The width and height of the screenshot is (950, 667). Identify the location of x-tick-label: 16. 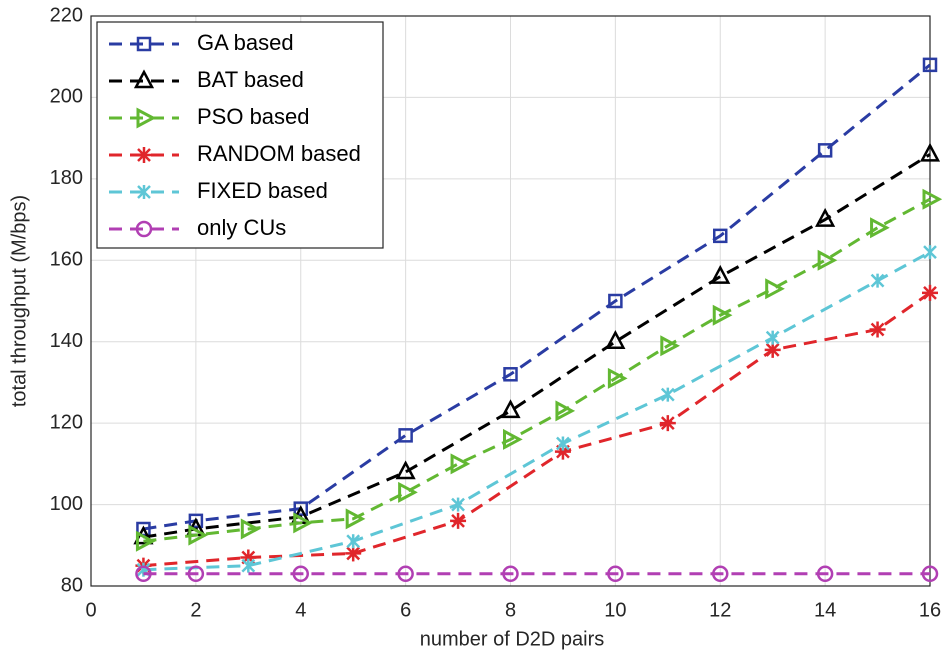
(930, 610).